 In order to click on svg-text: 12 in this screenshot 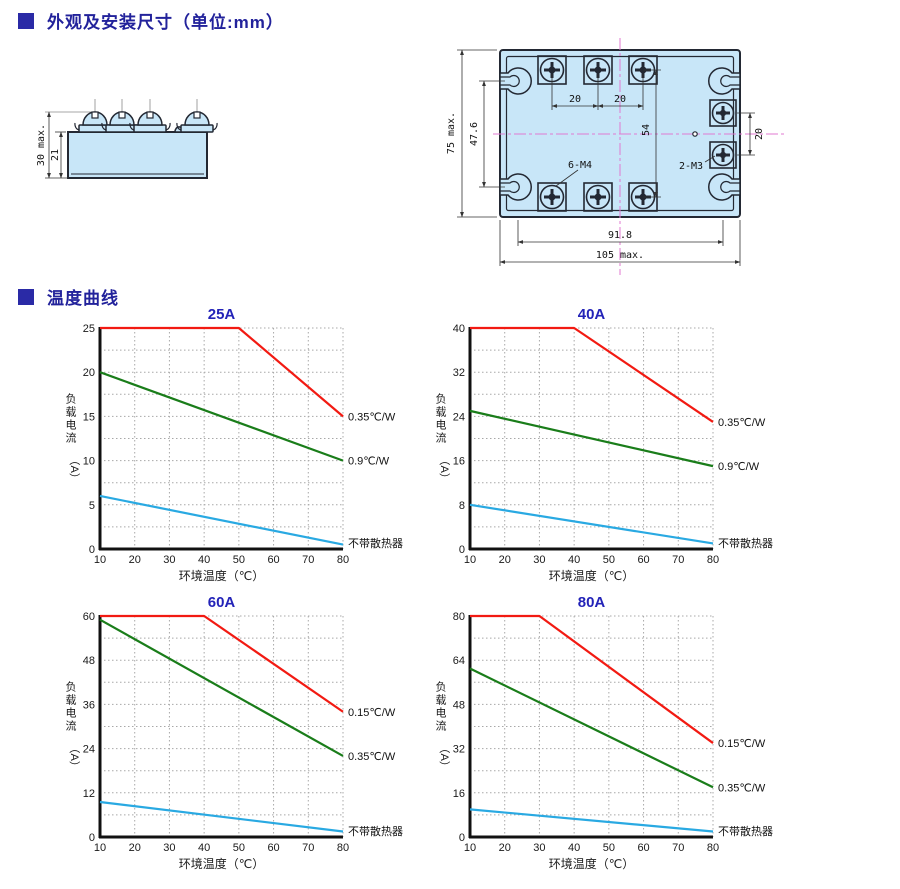, I will do `click(89, 794)`.